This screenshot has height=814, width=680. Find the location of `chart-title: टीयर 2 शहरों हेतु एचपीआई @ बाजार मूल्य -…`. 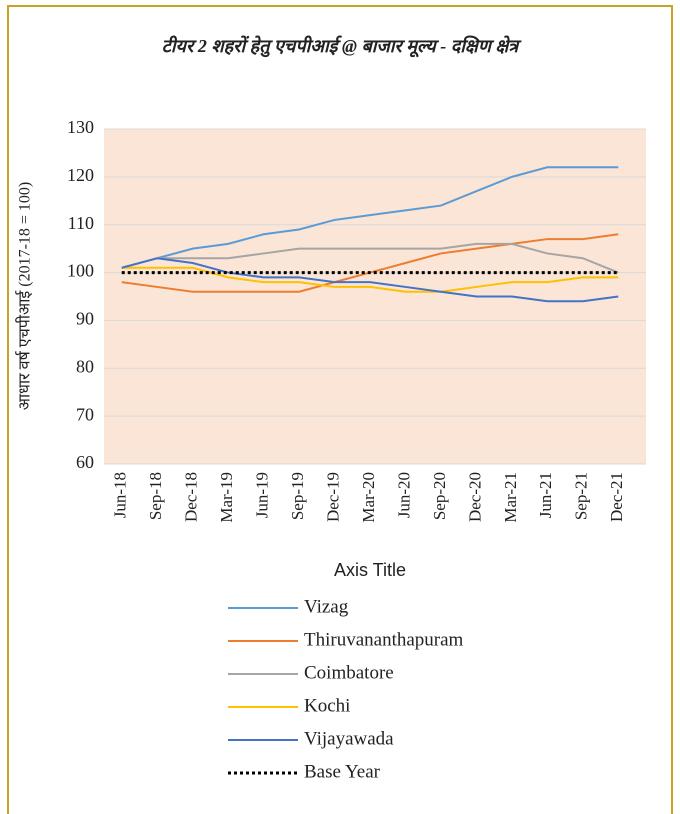

chart-title: टीयर 2 शहरों हेतु एचपीआई @ बाजार मूल्य -… is located at coordinates (342, 46).